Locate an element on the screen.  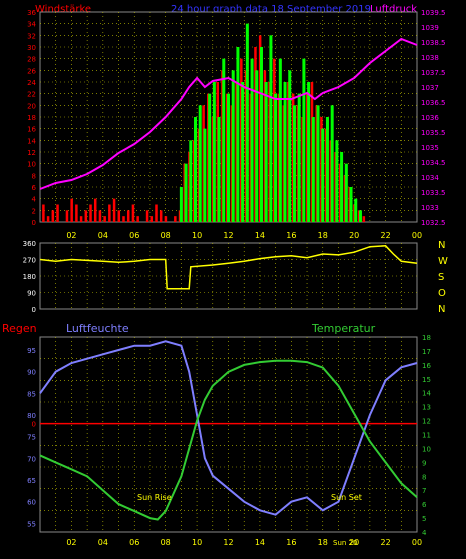
temperature-axis-title: Temperatur is located at coordinates (343, 328).